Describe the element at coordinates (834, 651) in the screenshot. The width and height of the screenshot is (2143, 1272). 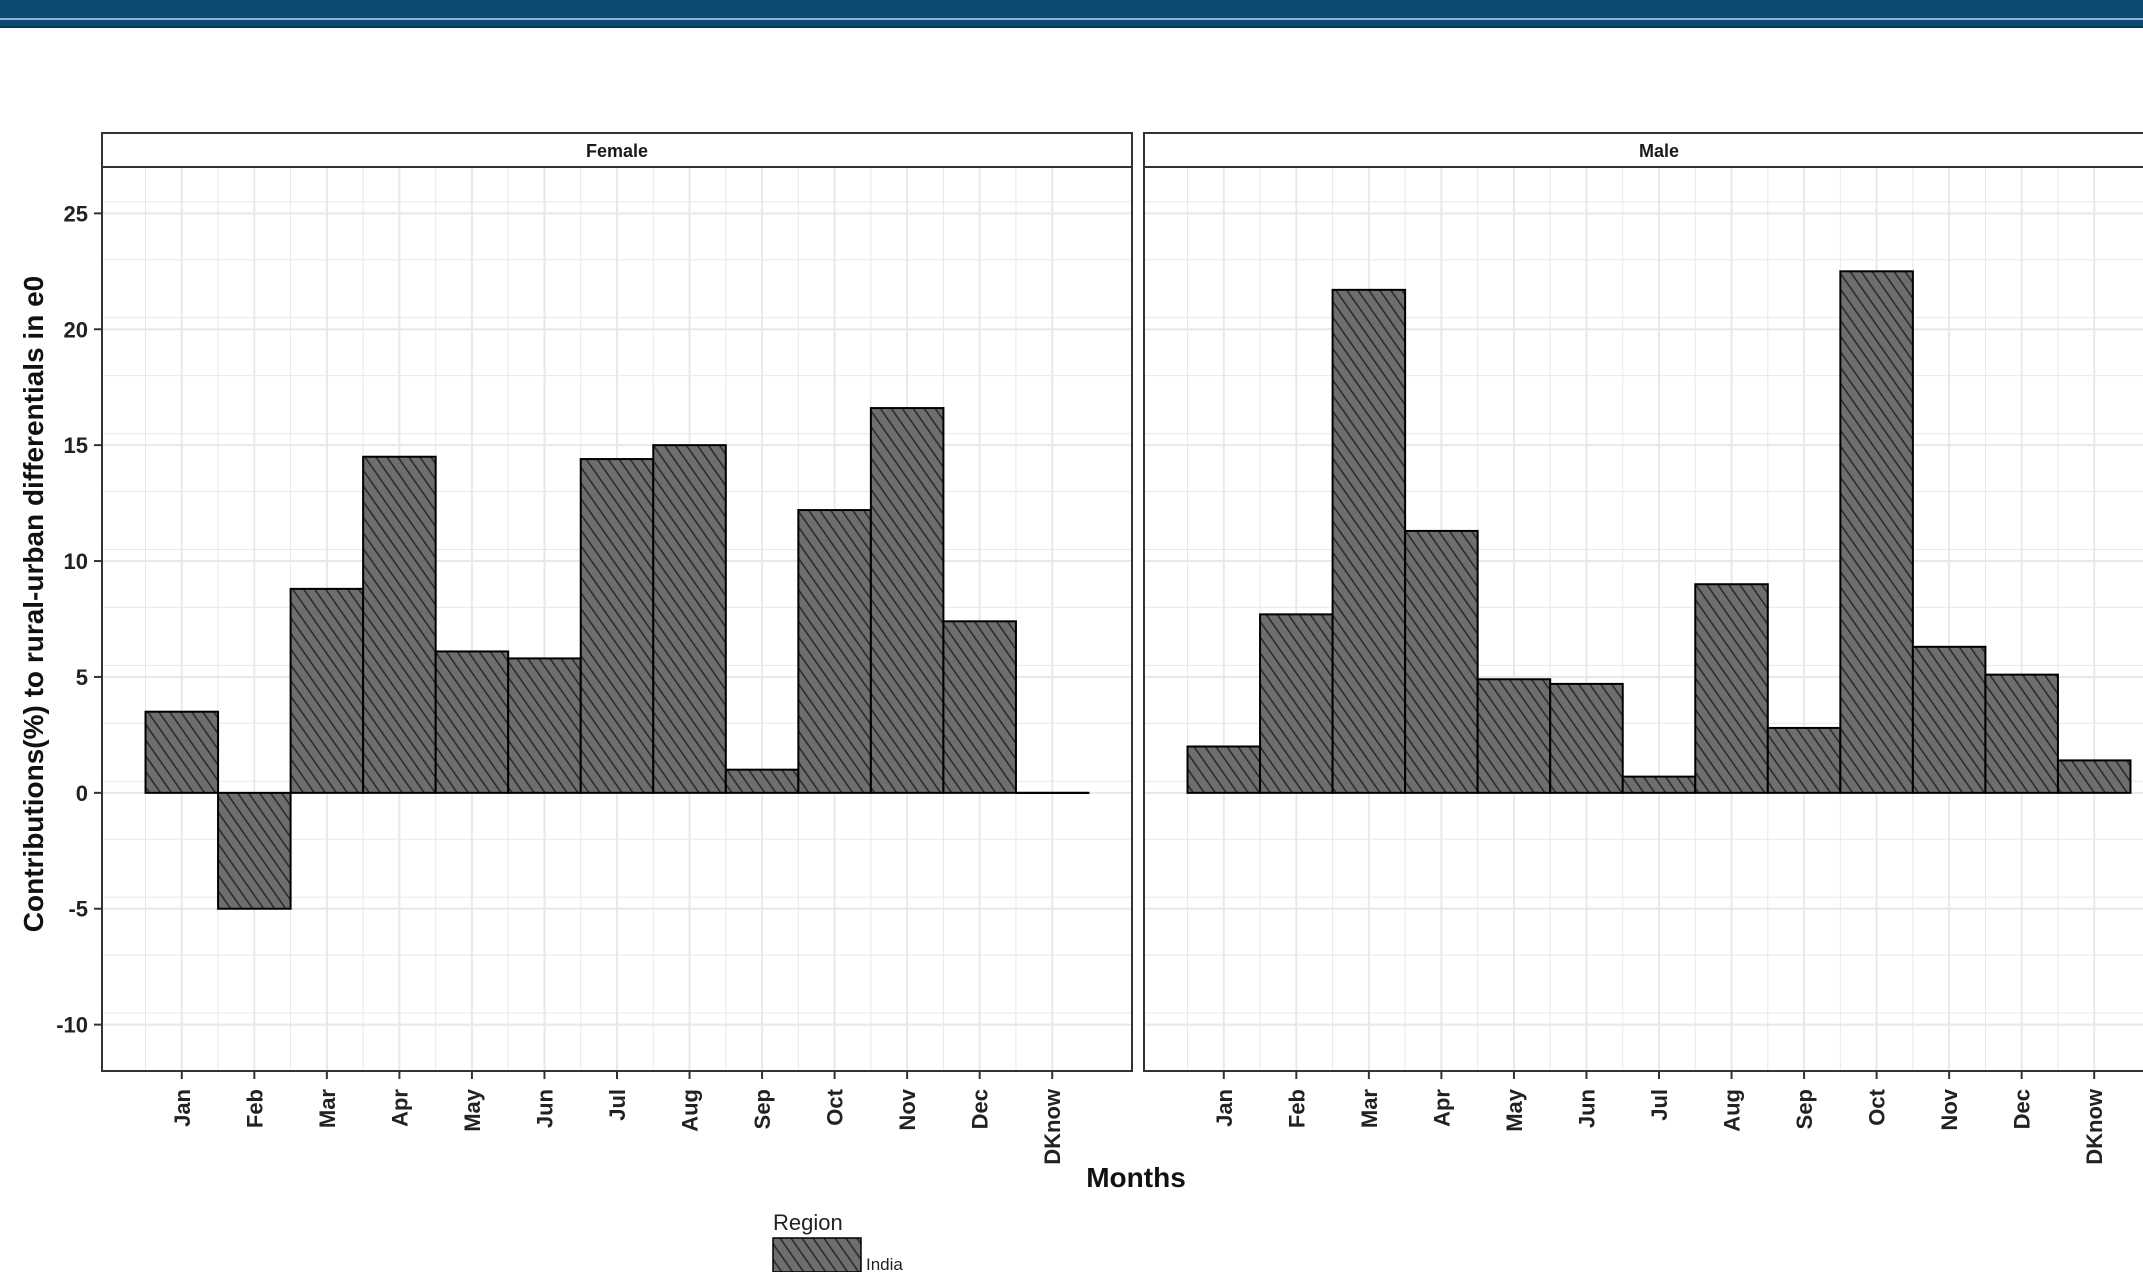
I see `bar-female-oct` at that location.